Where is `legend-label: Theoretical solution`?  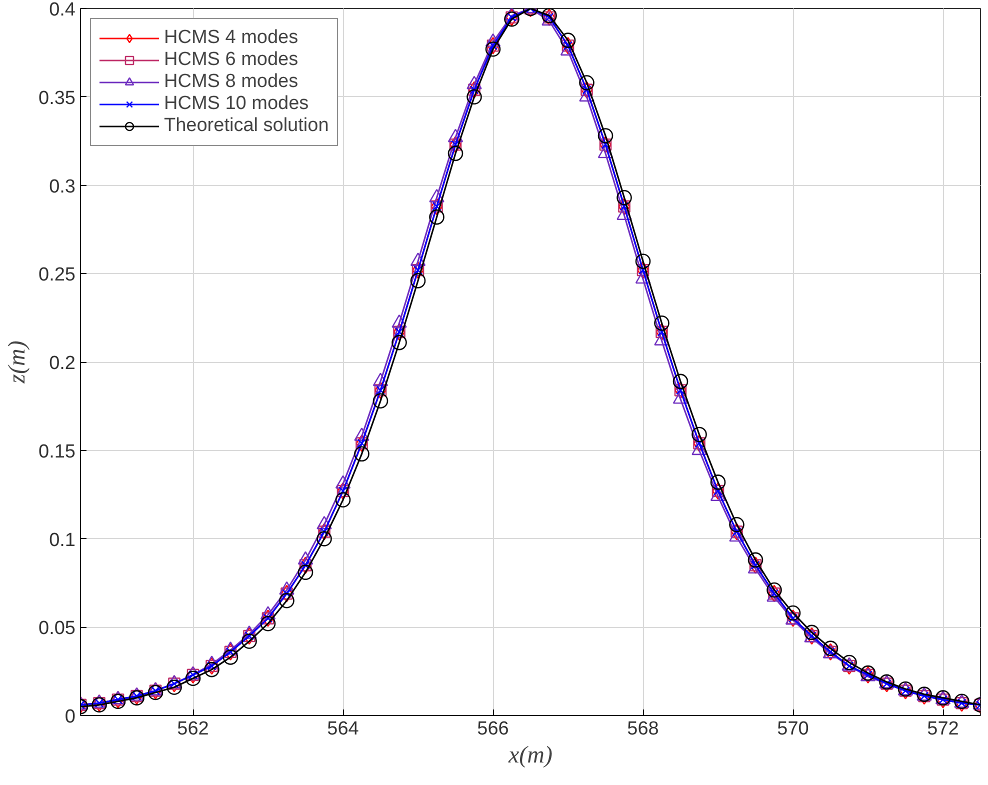
legend-label: Theoretical solution is located at coordinates (246, 126).